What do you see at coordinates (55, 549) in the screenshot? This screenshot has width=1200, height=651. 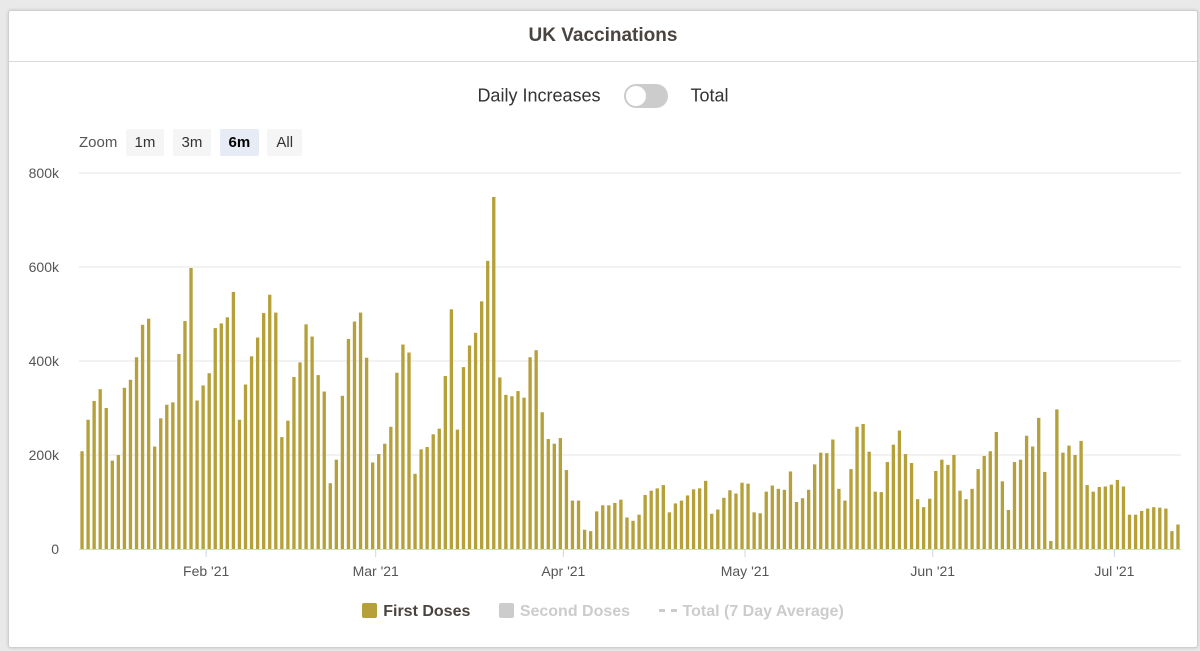 I see `y-tick-label: 0` at bounding box center [55, 549].